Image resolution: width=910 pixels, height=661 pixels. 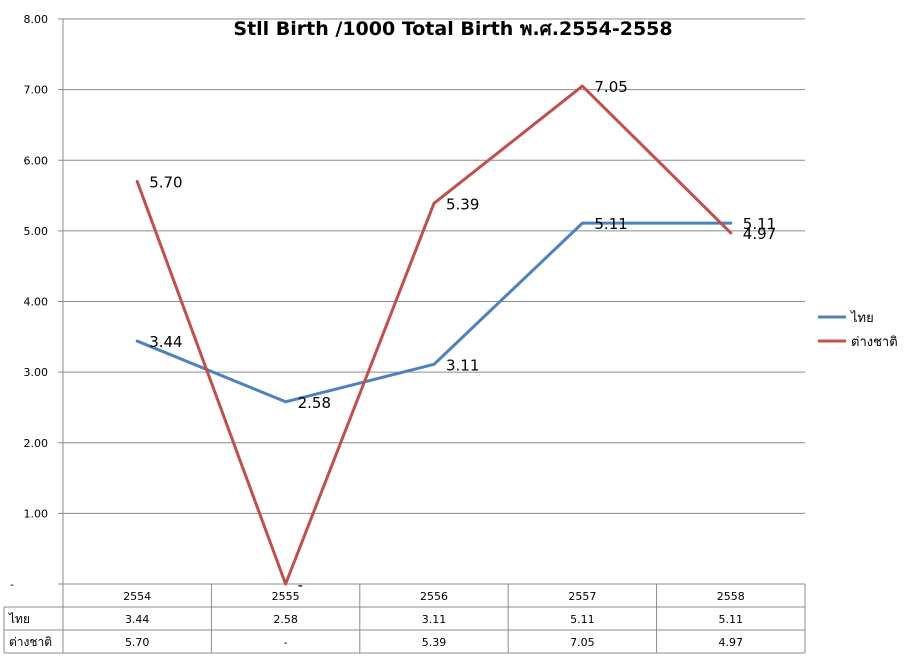 I want to click on data-label: 2.58, so click(x=314, y=403).